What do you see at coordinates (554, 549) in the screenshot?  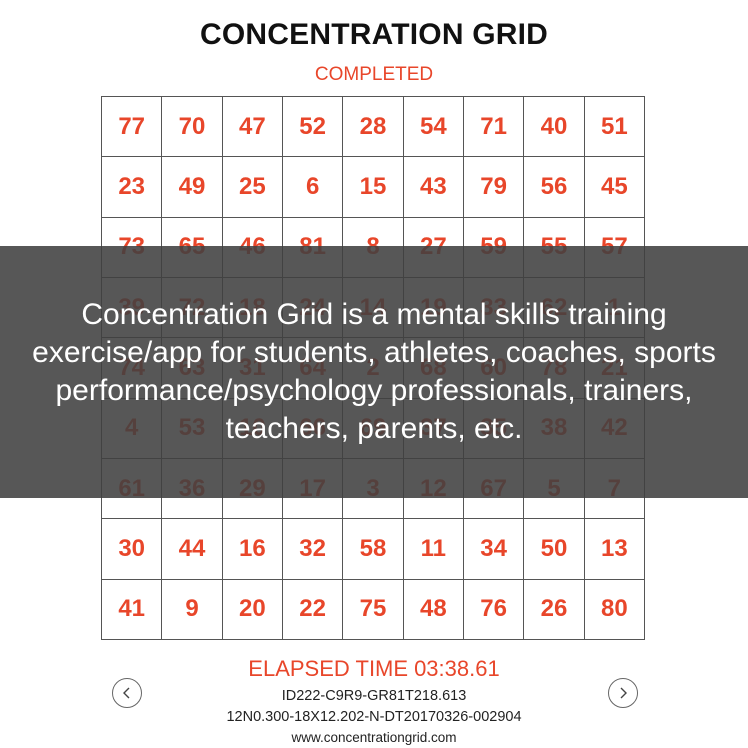 I see `grid-cell: 50` at bounding box center [554, 549].